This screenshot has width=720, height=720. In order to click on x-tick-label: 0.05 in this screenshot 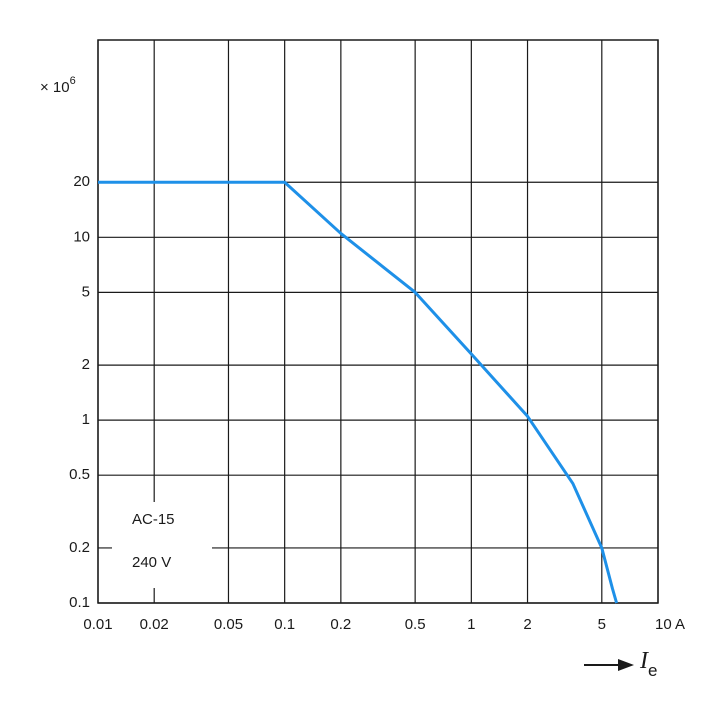, I will do `click(228, 624)`.